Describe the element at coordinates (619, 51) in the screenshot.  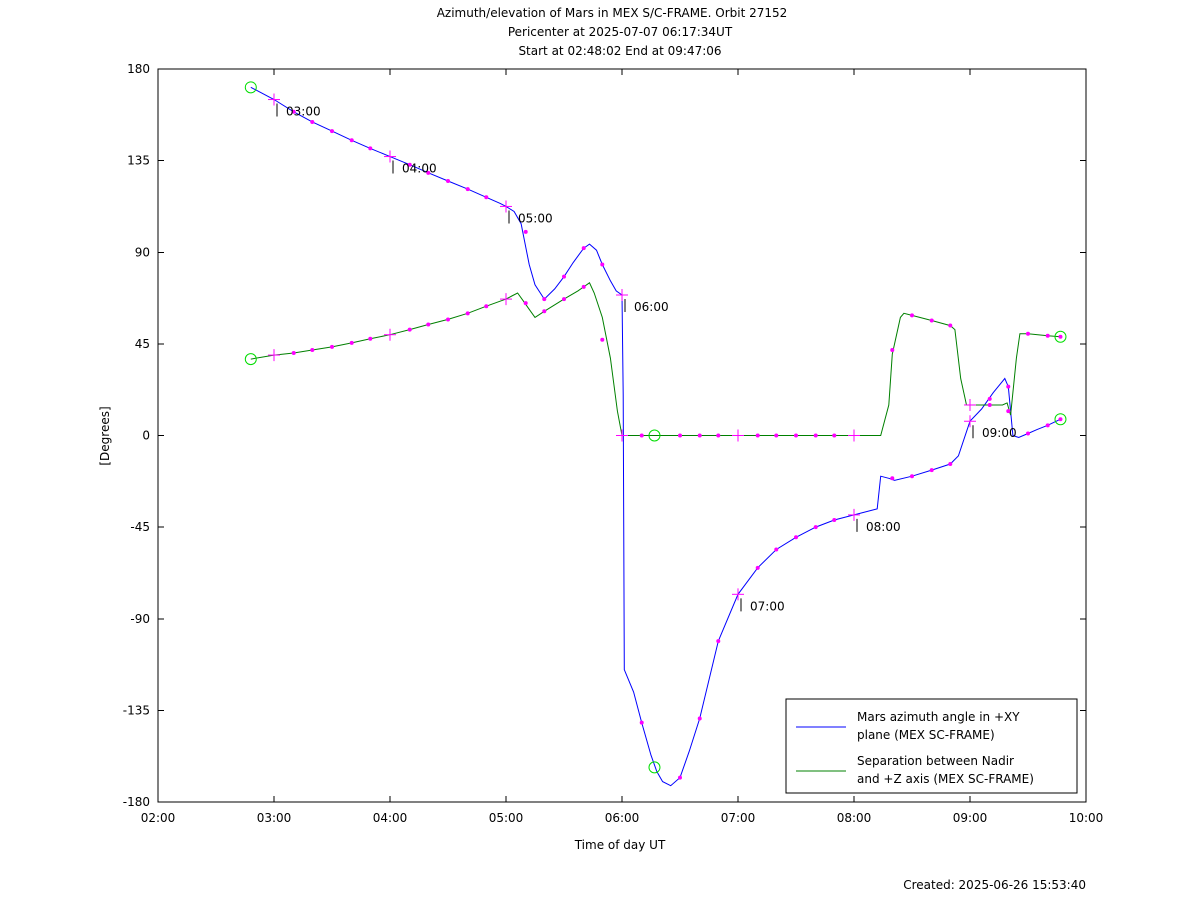
I see `chart-title-line-3: Start at 02:48:02 End at 09:47:06` at that location.